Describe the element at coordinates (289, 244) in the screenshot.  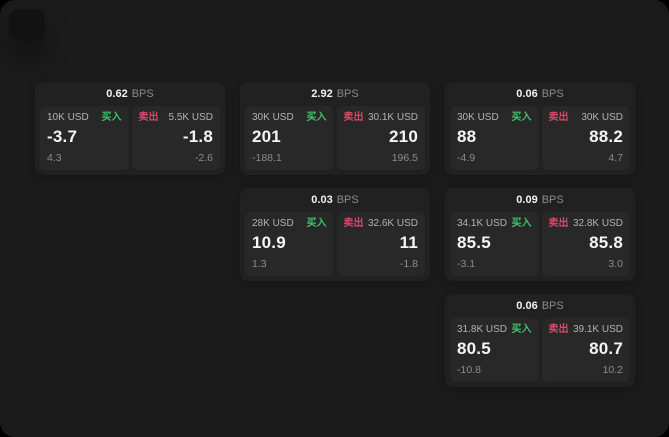
I see `buy-panel: 28K USD 买入 10.9 1.3` at that location.